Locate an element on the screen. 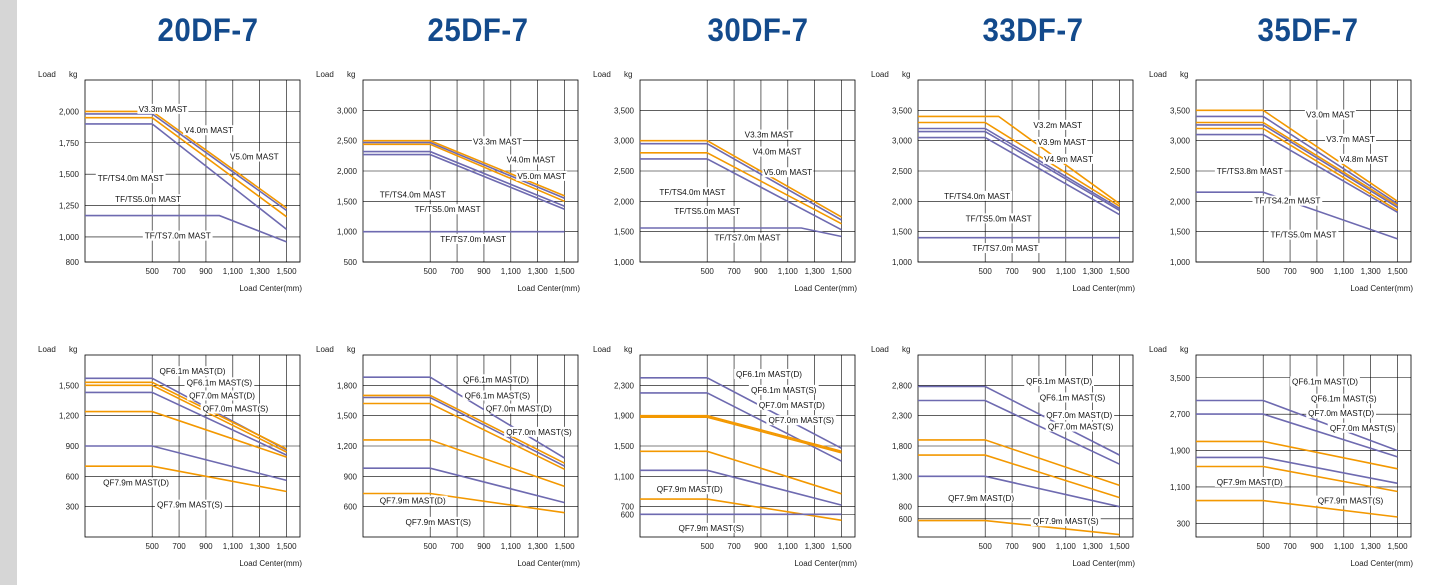 The height and width of the screenshot is (585, 1445). y-tick-label: 1,800 is located at coordinates (347, 385).